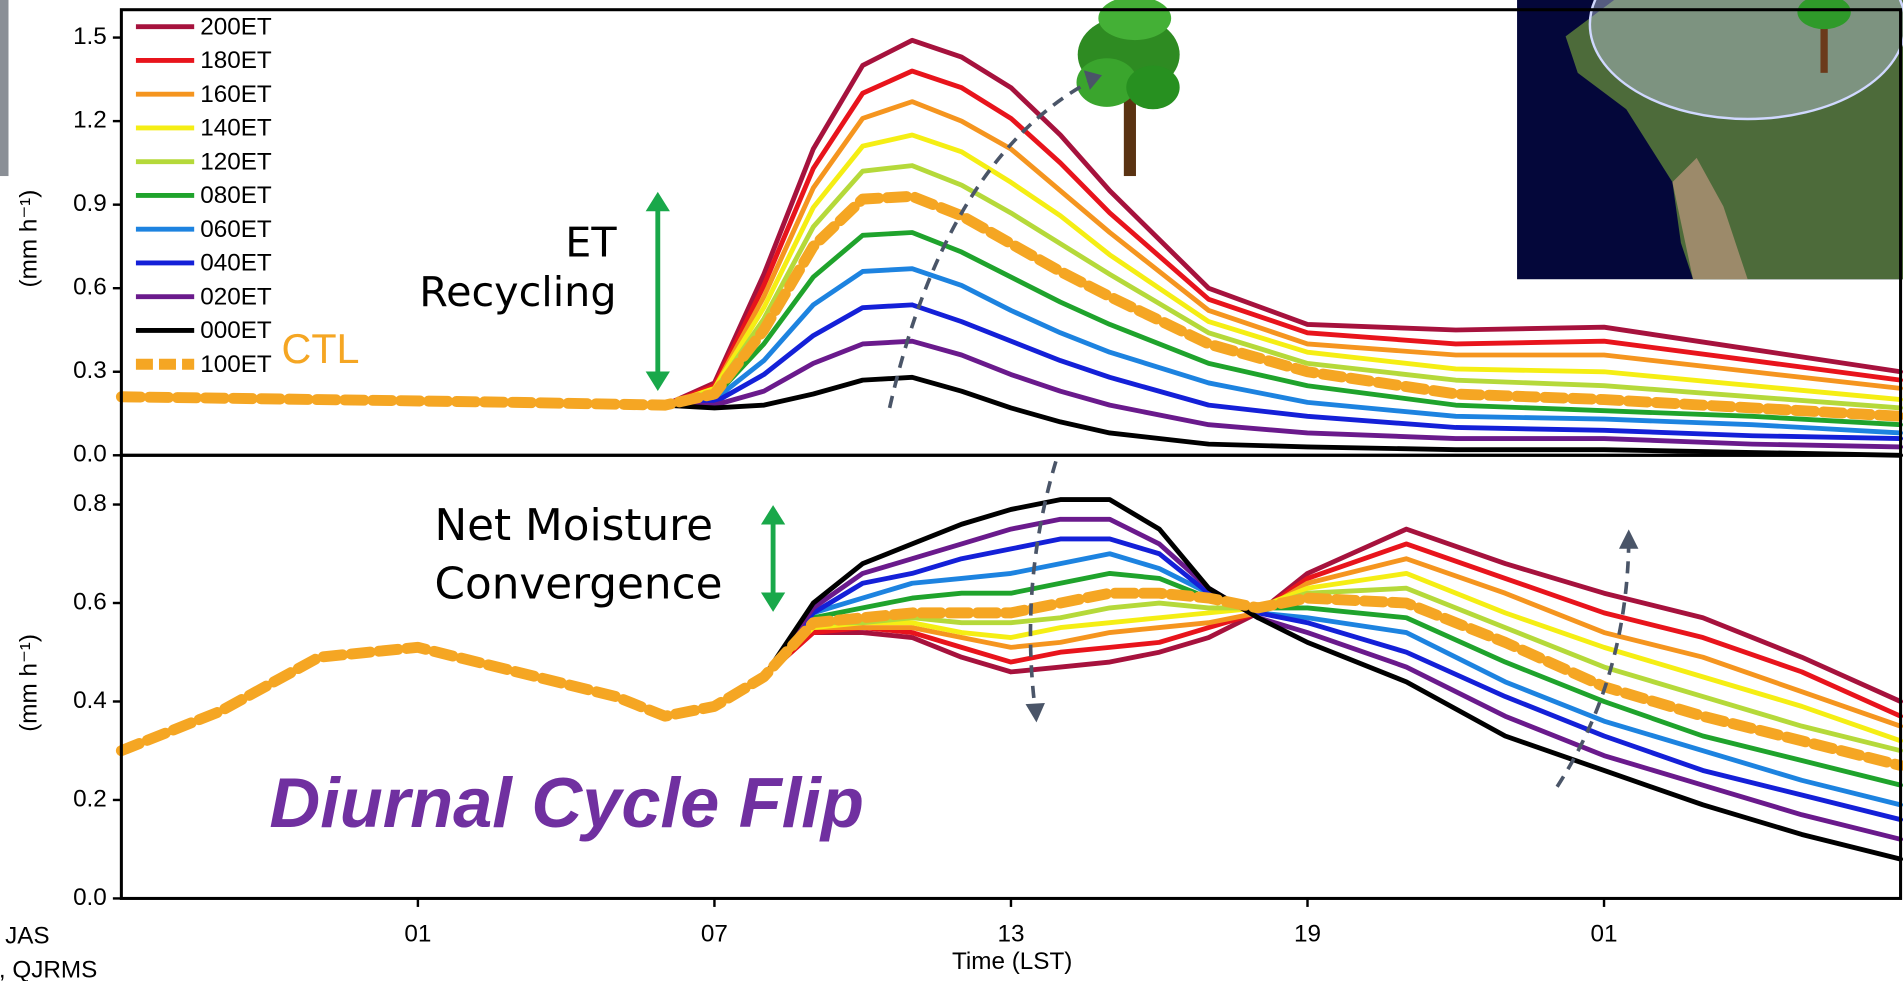 This screenshot has width=1903, height=981. What do you see at coordinates (48, 969) in the screenshot?
I see `citation: 5, QJRMS` at bounding box center [48, 969].